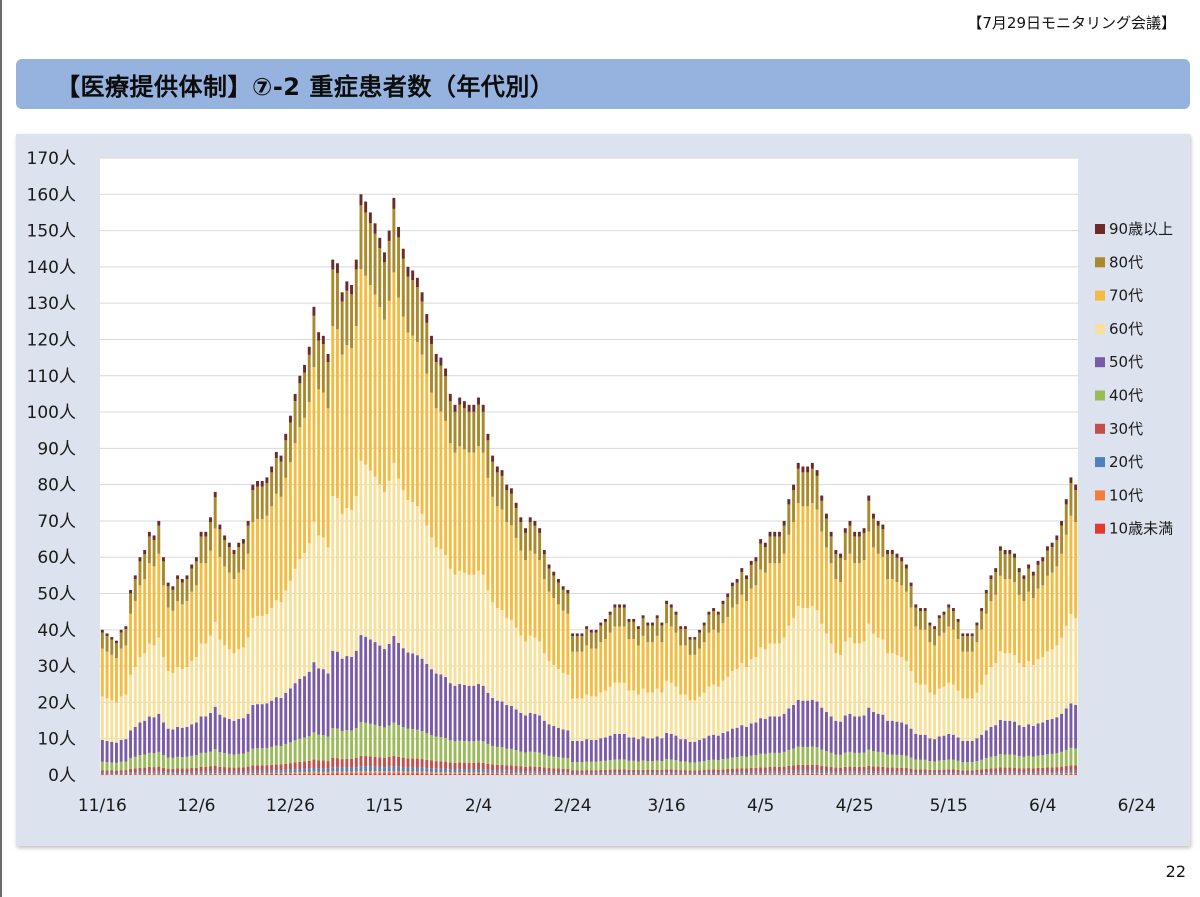 Image resolution: width=1200 pixels, height=897 pixels. I want to click on y-tick-label: 110人, so click(51, 377).